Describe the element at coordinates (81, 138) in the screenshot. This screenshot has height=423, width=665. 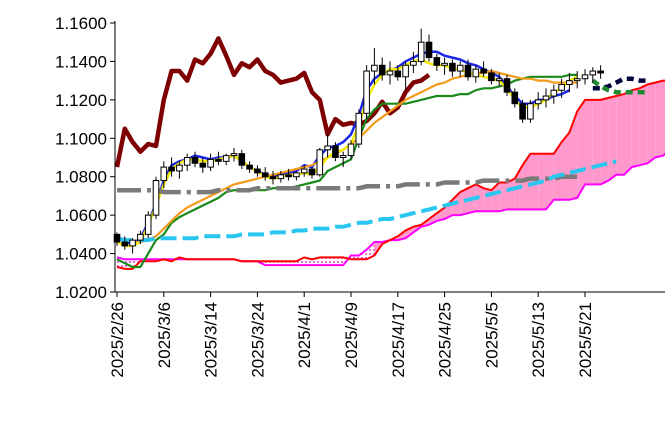
I see `y-tick-label: 1.1000` at that location.